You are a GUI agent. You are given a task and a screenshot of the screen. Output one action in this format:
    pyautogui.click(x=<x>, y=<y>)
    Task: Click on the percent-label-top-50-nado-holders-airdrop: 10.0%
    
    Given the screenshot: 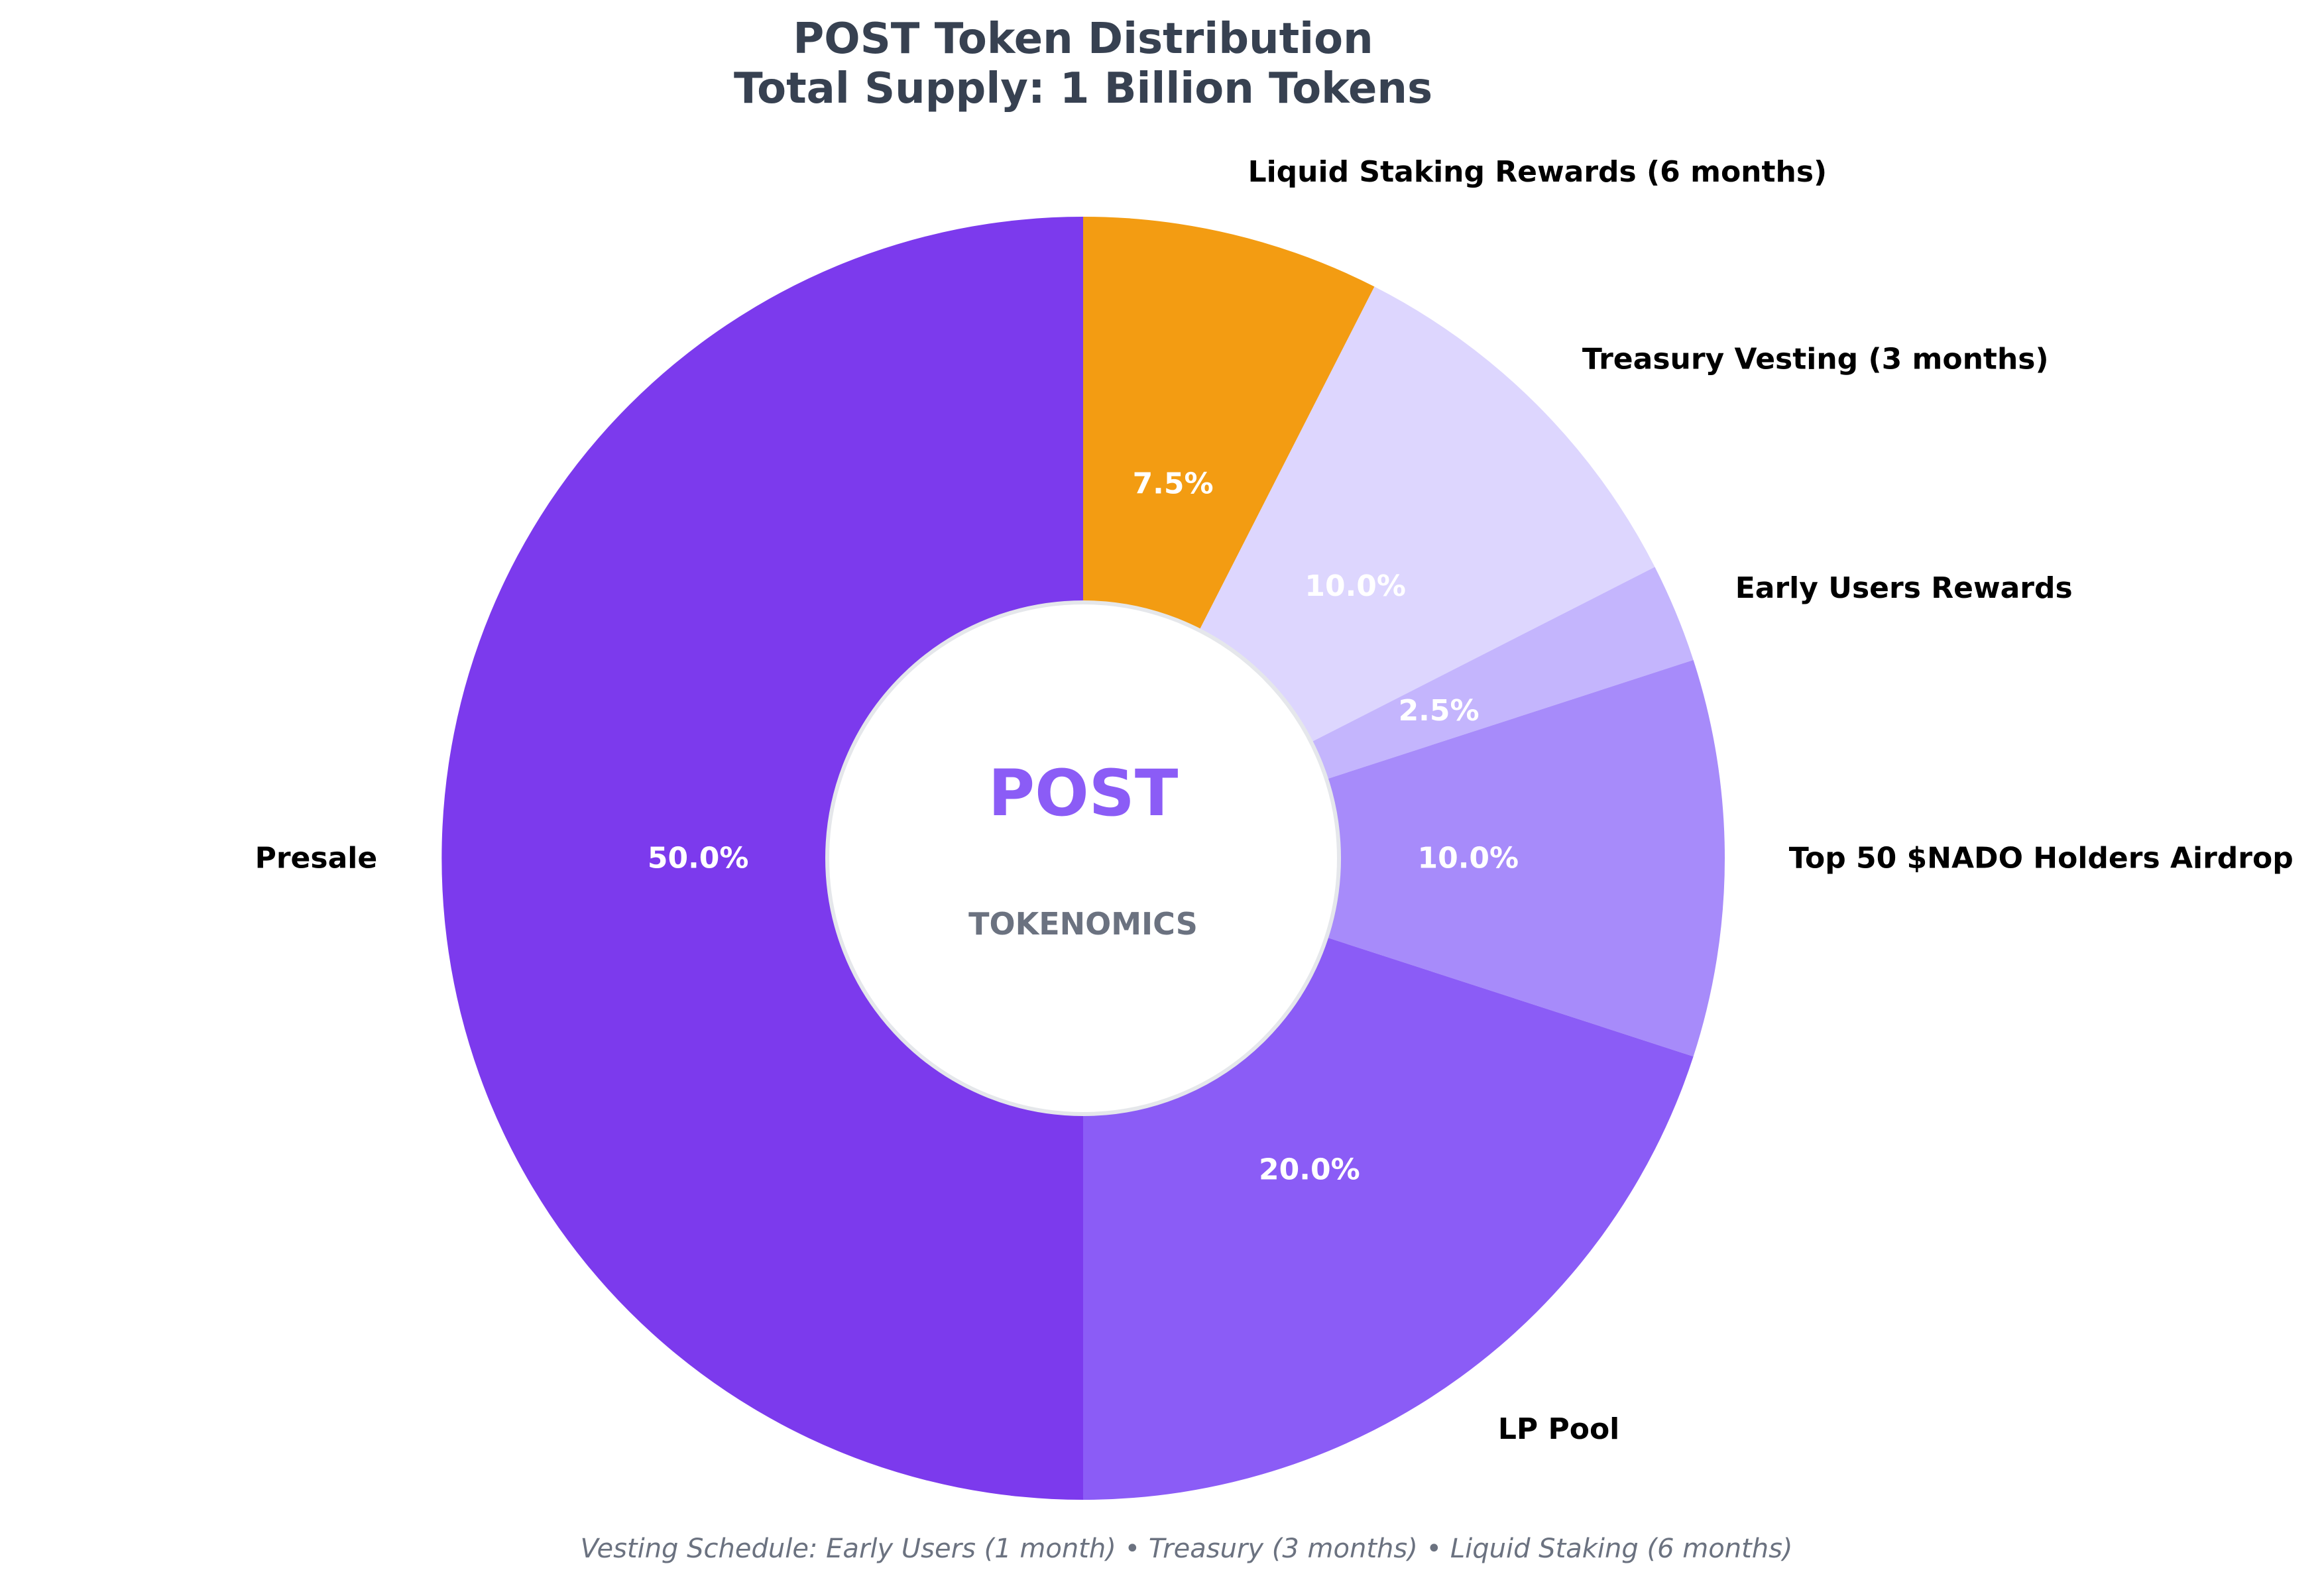 What is the action you would take?
    pyautogui.click(x=1468, y=858)
    